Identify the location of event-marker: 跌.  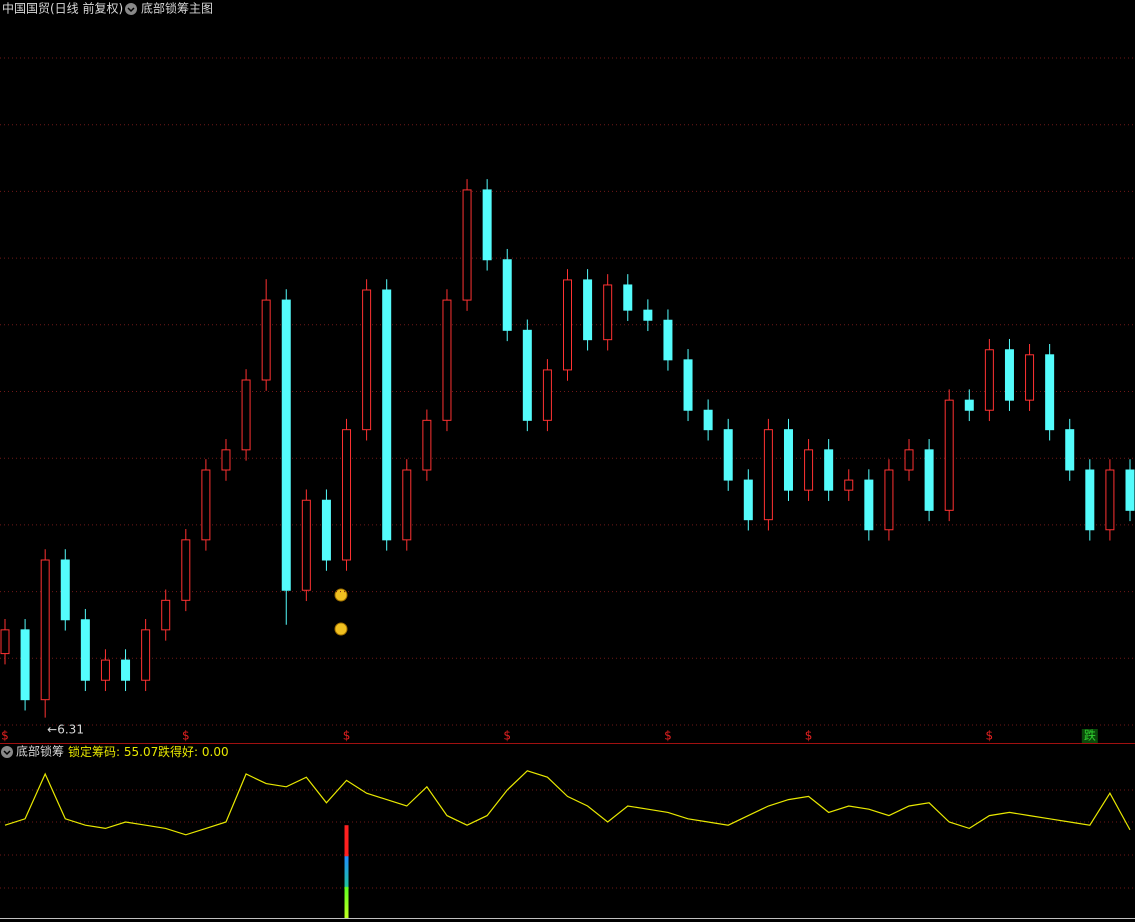
(1090, 735).